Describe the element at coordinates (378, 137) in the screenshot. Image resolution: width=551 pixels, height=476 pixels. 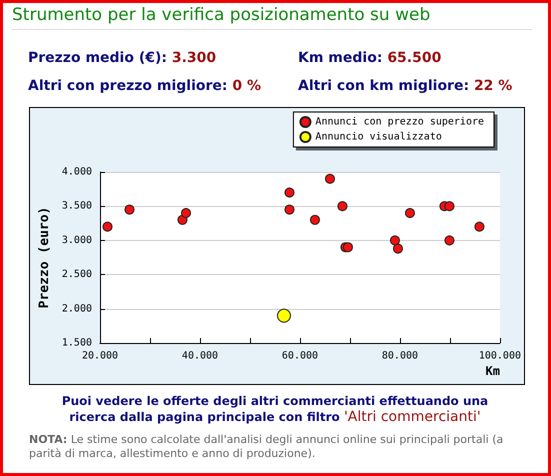
I see `legend-label: Annuncio visualizzato` at that location.